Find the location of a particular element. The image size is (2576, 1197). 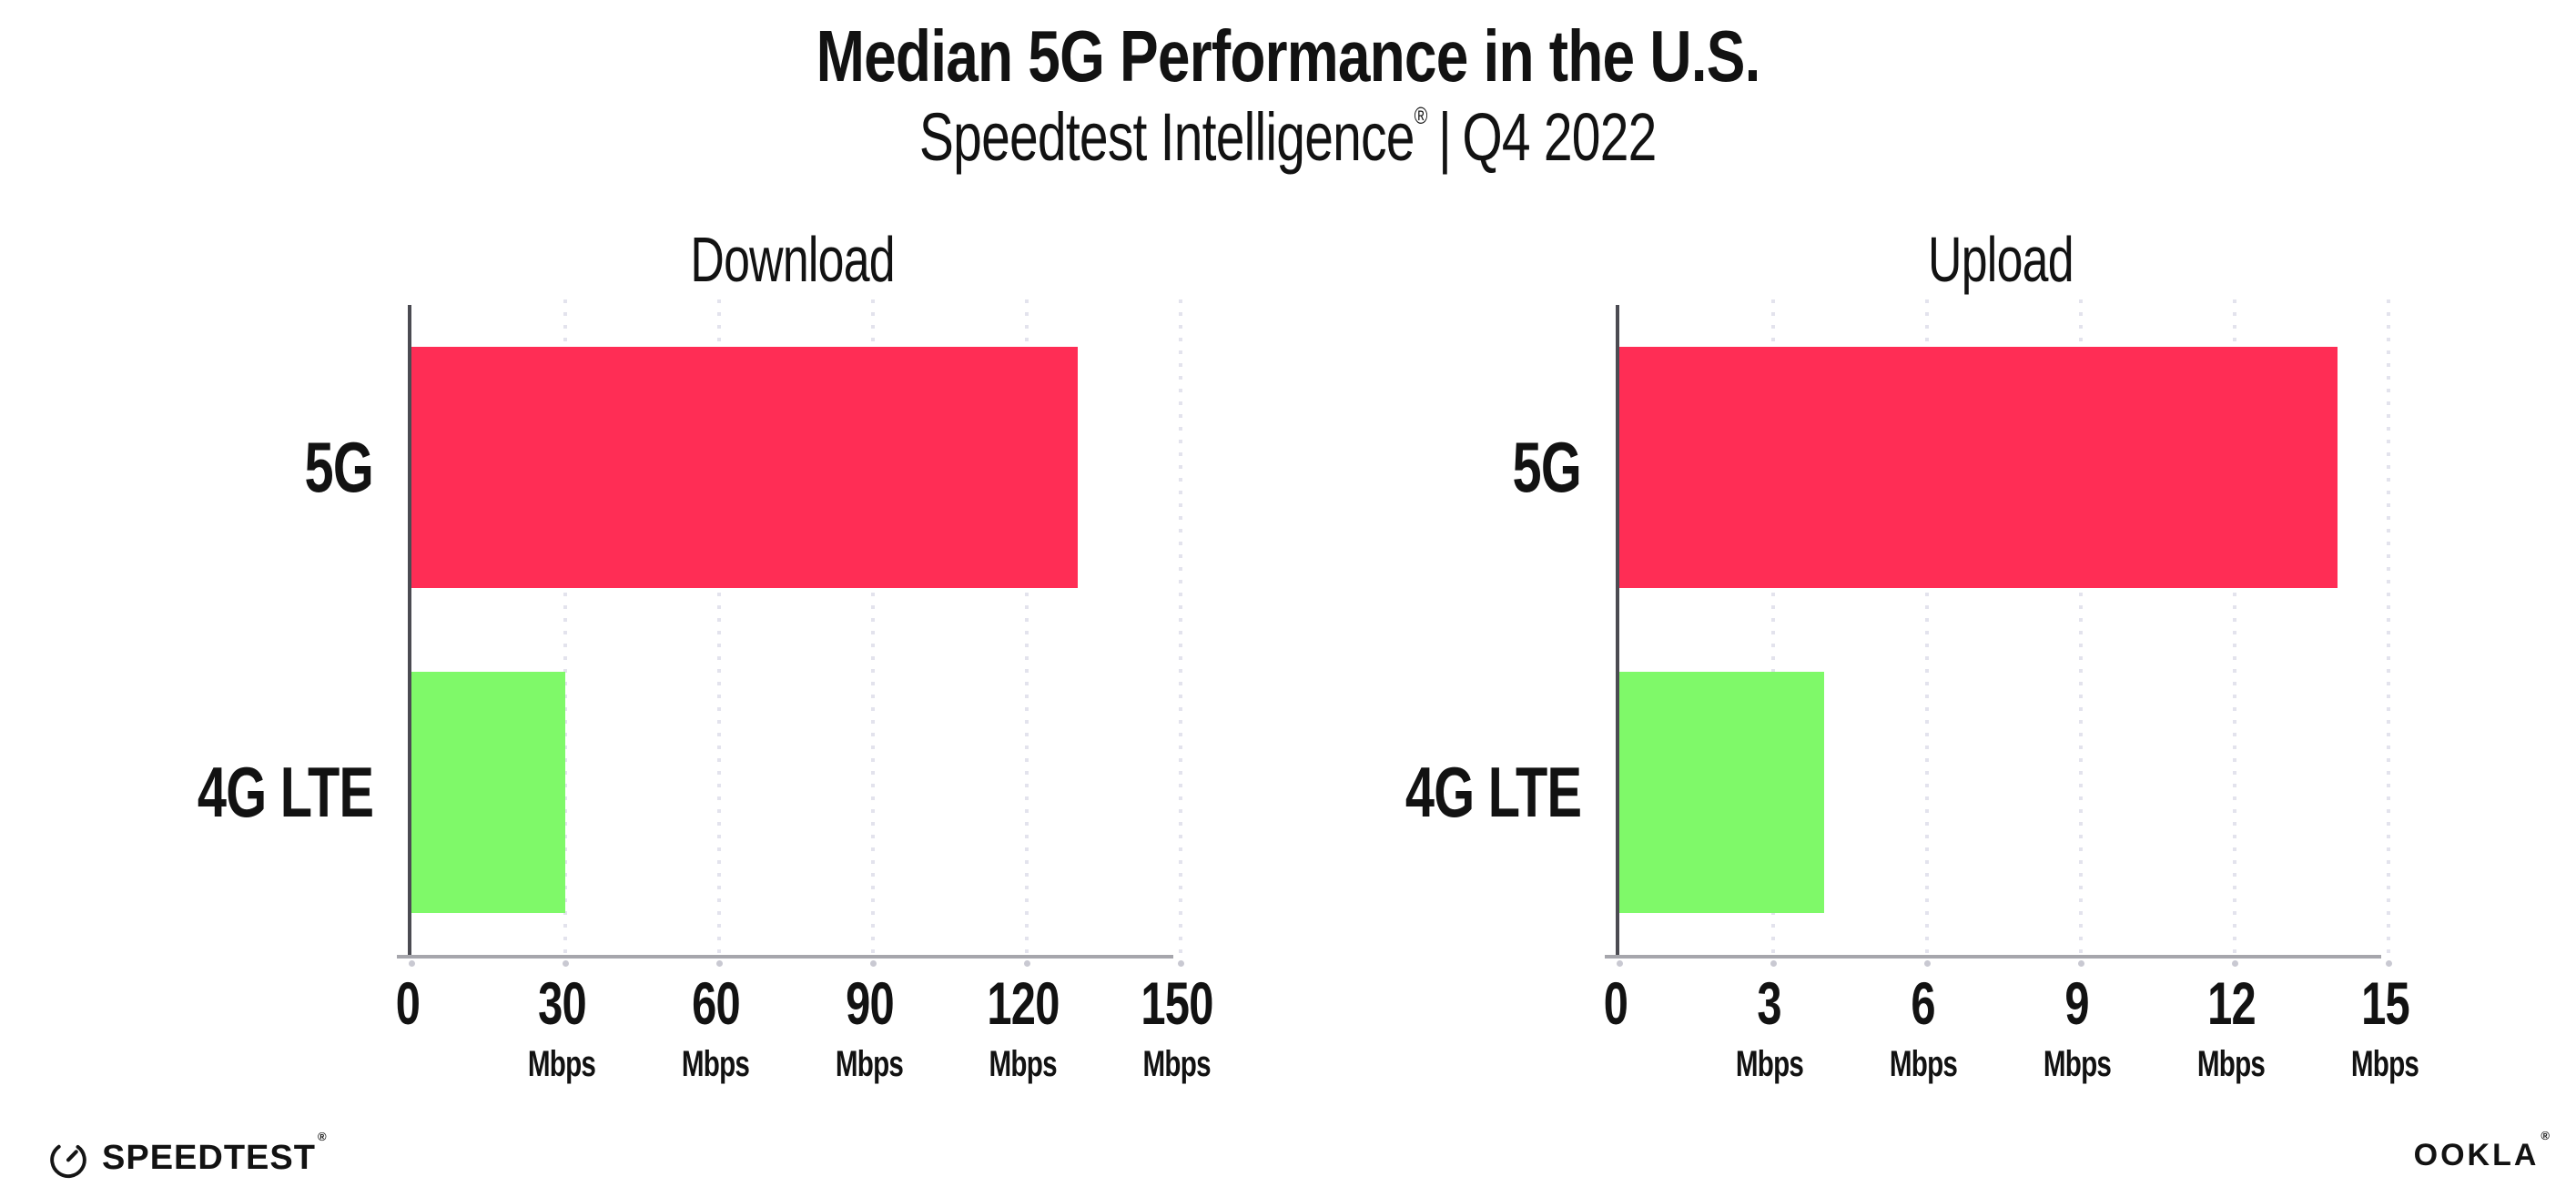

x-tick-6: 6 Mbps is located at coordinates (1923, 1027).